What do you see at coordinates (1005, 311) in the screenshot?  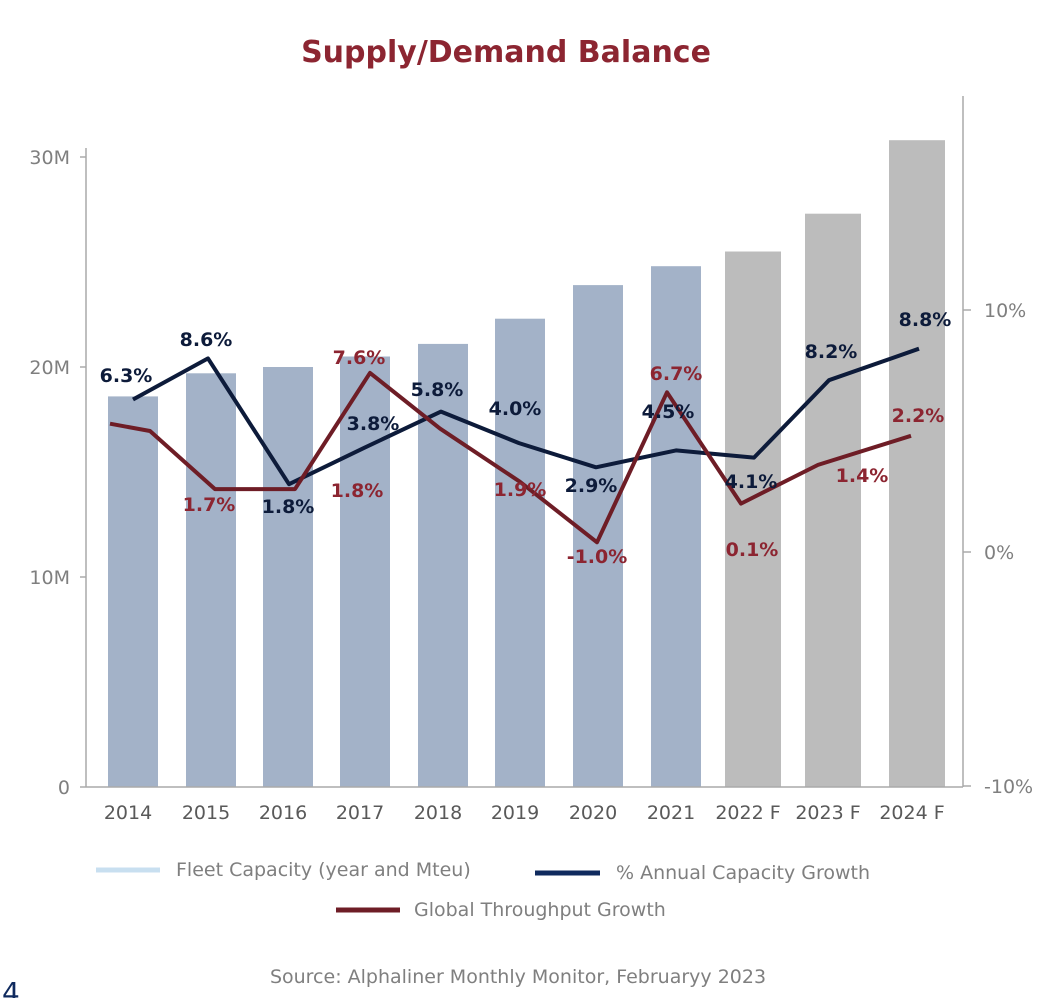 I see `right-tick-label: 10%` at bounding box center [1005, 311].